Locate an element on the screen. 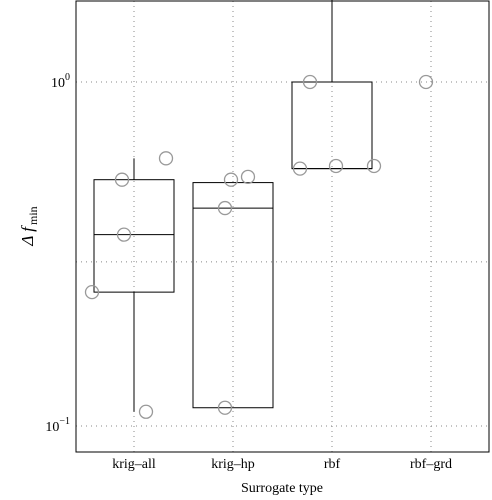  x-tick-labels: krig–all krig–hp rbf rbf–grd is located at coordinates (282, 464).